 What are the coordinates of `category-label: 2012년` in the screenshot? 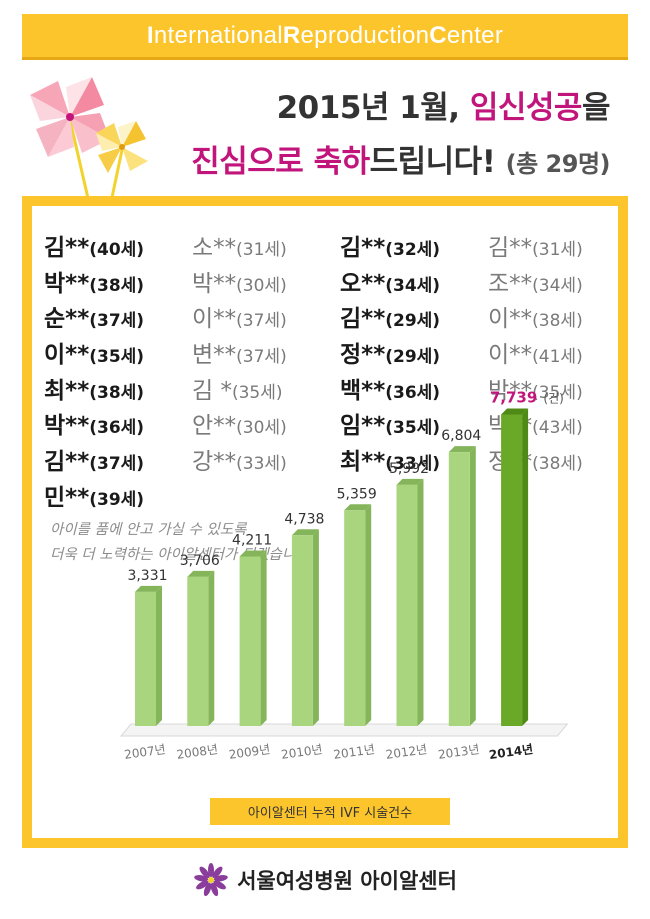 It's located at (406, 752).